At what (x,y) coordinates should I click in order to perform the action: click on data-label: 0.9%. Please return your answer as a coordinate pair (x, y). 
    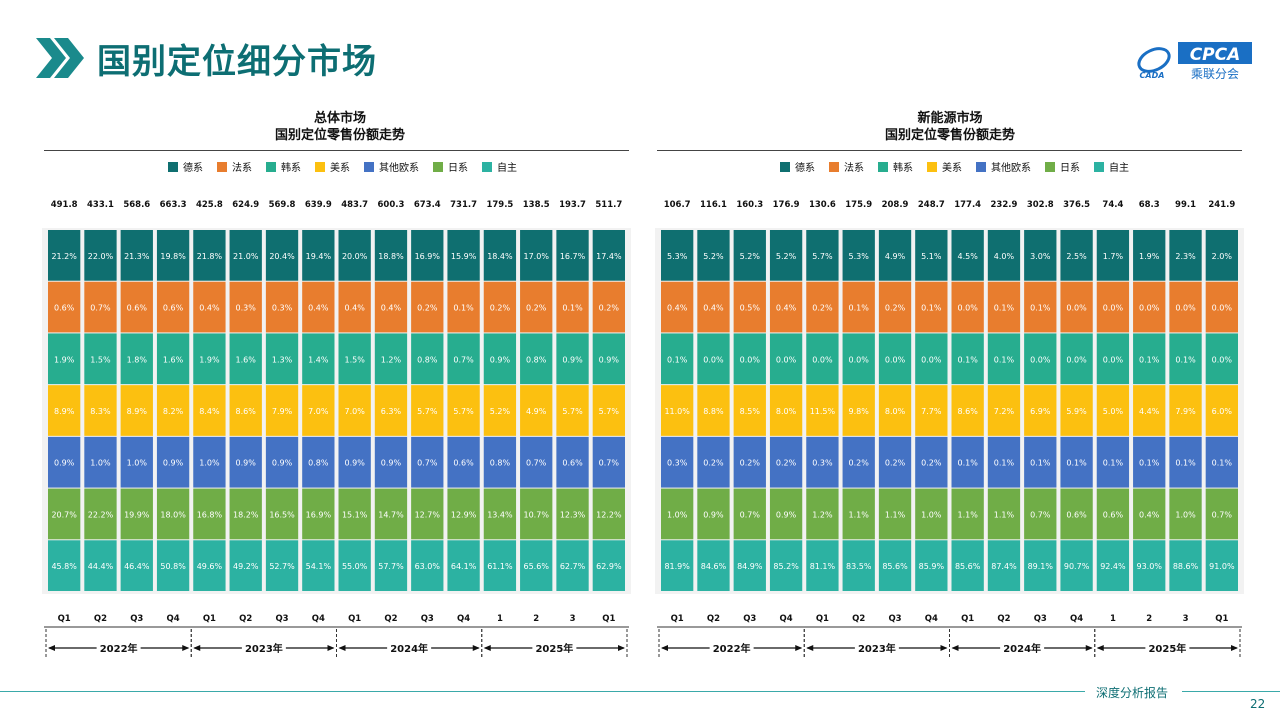
    Looking at the image, I should click on (246, 463).